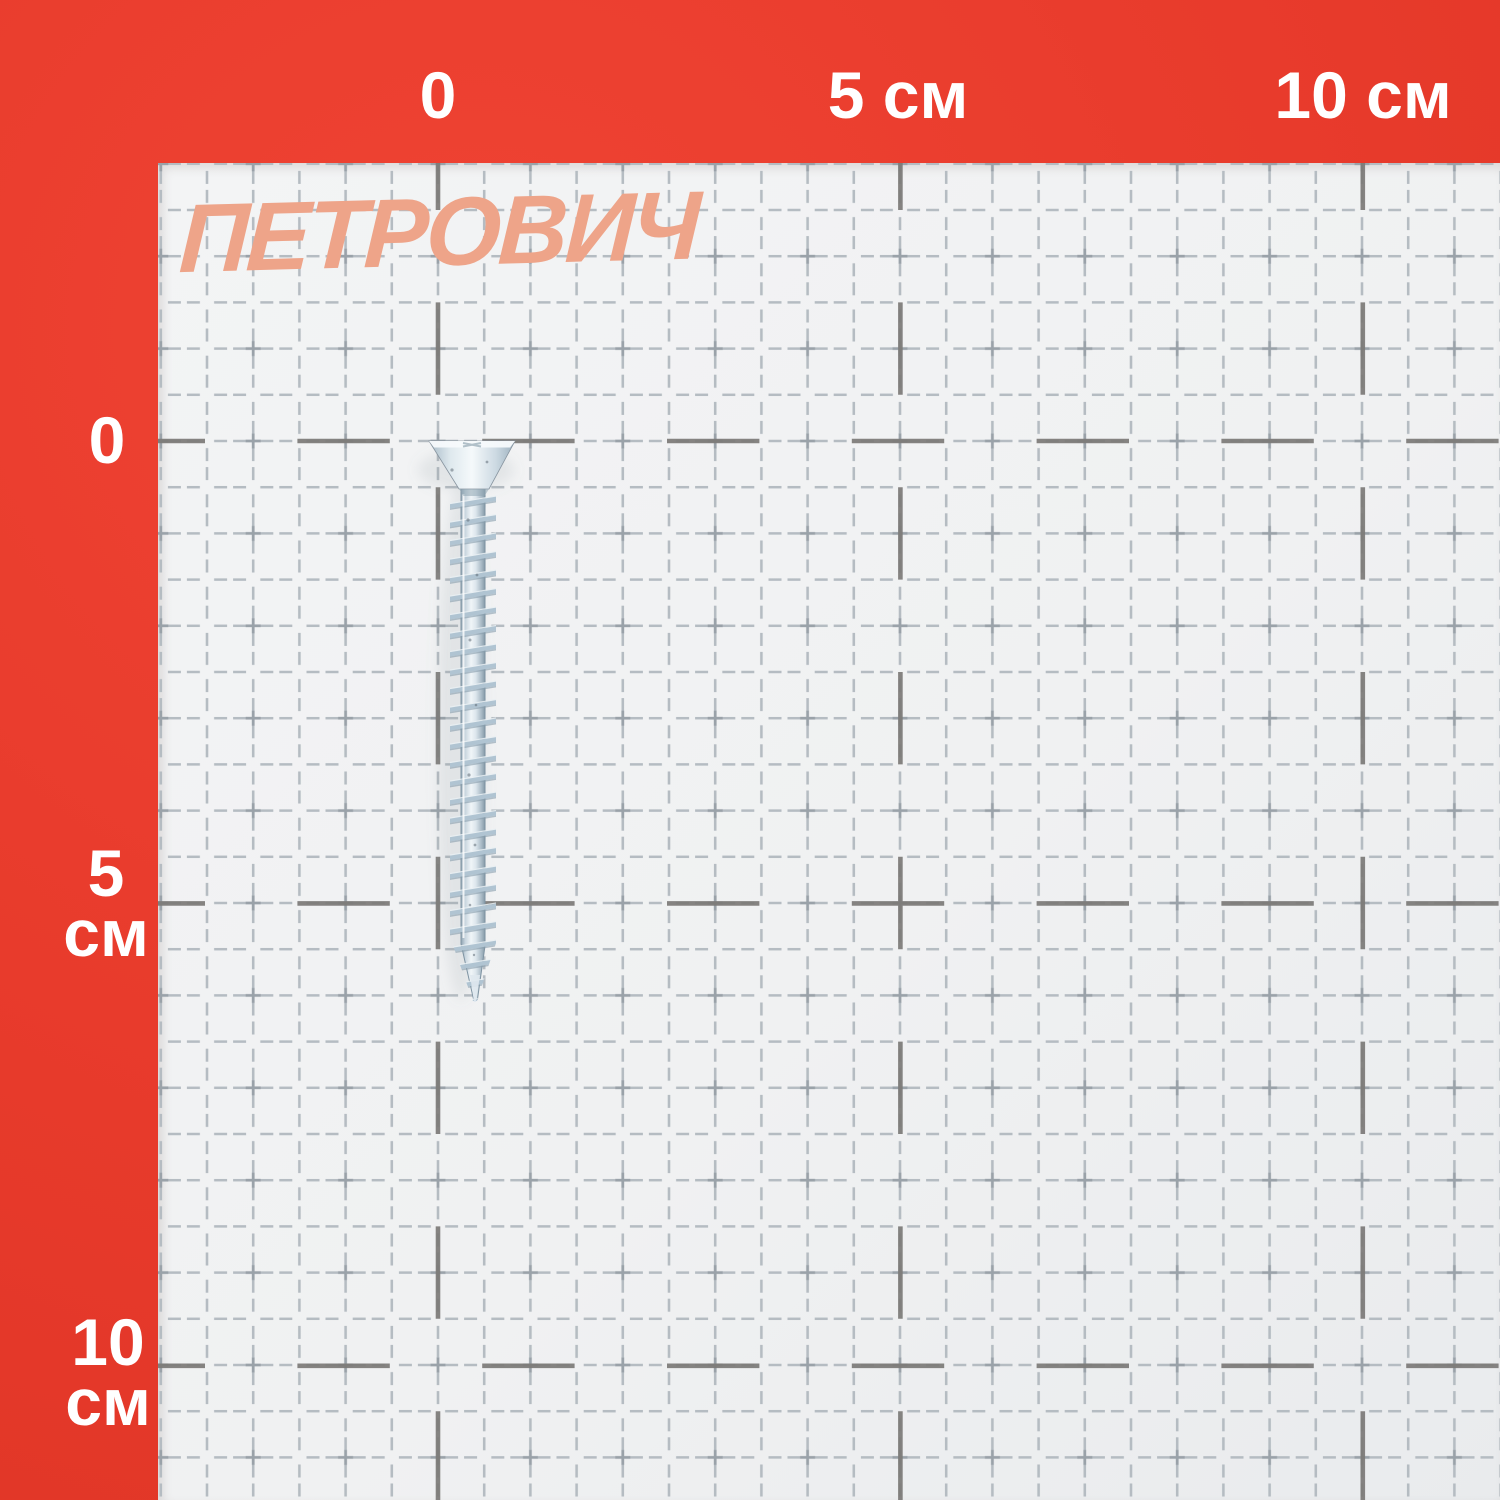  What do you see at coordinates (472, 445) in the screenshot?
I see `screw-drive-cross` at bounding box center [472, 445].